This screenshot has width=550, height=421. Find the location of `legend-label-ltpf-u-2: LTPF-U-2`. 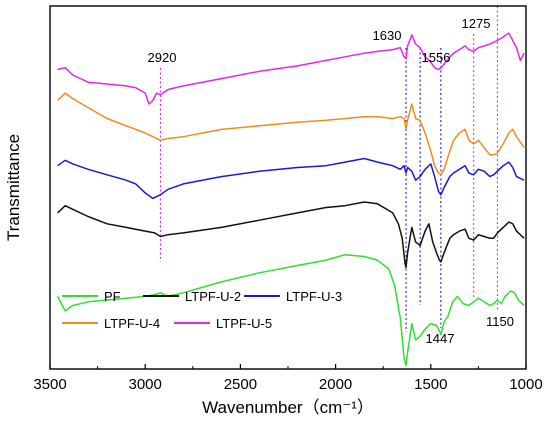

legend-label-ltpf-u-2: LTPF-U-2 is located at coordinates (213, 296).